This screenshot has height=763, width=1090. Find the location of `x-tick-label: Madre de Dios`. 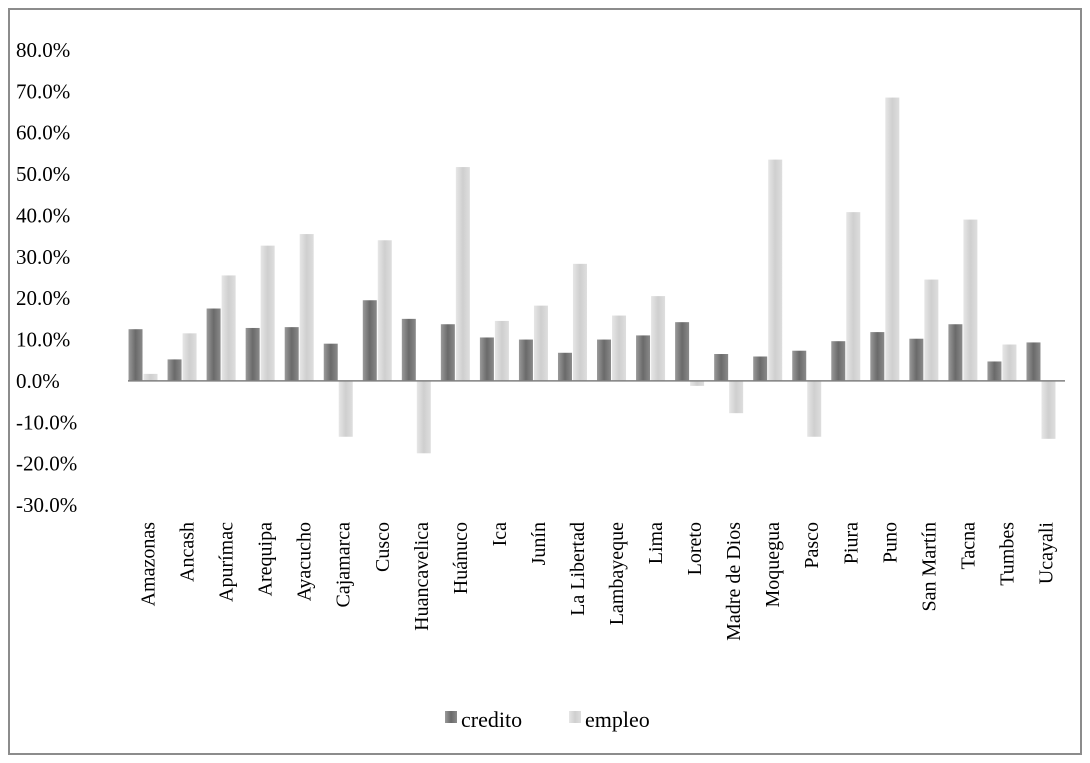

x-tick-label: Madre de Dios is located at coordinates (734, 581).